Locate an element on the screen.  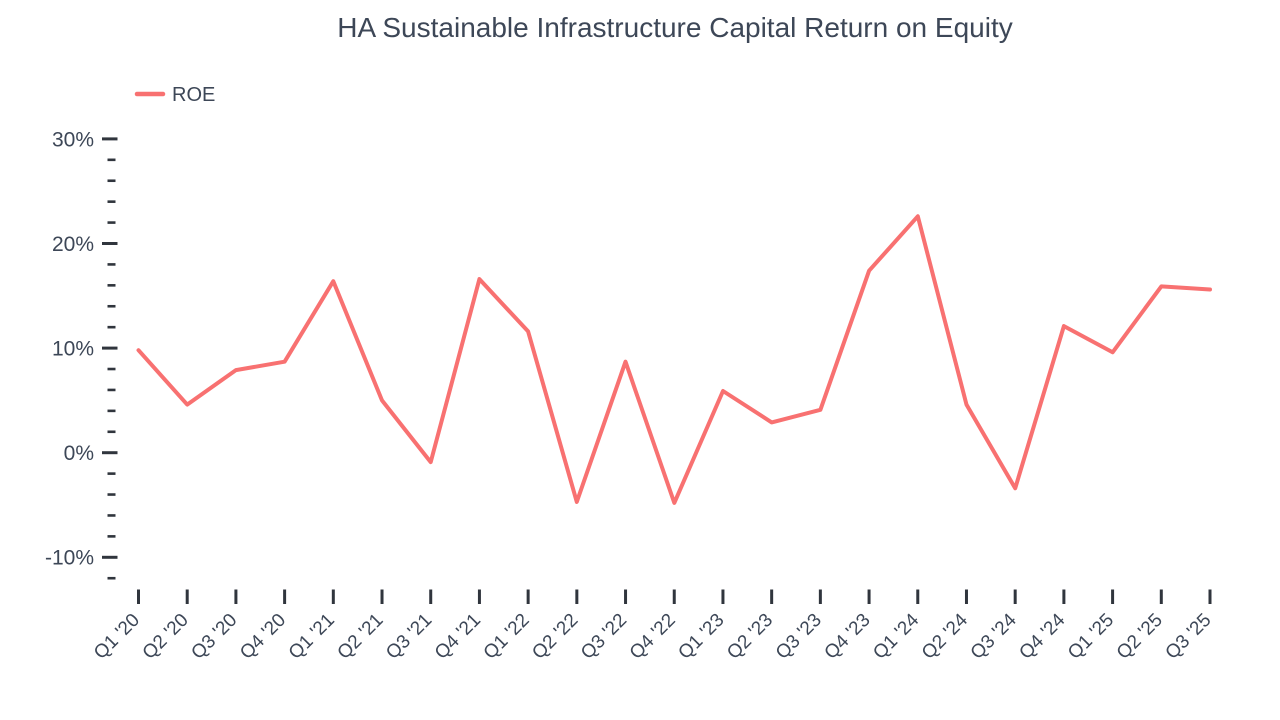
x-axis-tick-label: Q1 '22 is located at coordinates (507, 637).